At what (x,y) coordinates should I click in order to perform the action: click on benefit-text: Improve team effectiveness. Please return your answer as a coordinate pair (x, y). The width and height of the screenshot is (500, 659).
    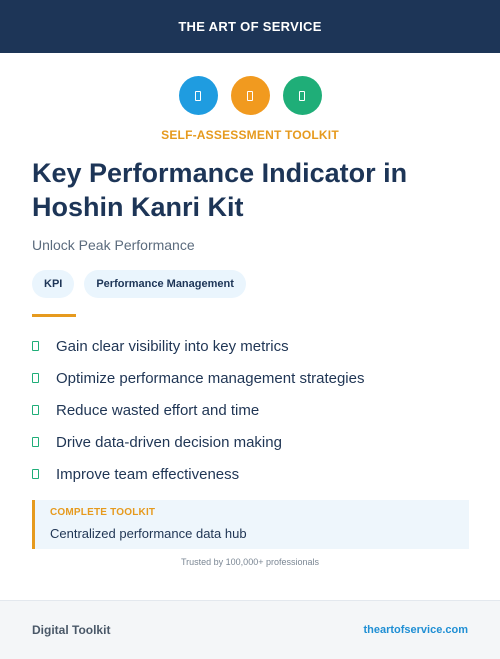
    Looking at the image, I should click on (148, 474).